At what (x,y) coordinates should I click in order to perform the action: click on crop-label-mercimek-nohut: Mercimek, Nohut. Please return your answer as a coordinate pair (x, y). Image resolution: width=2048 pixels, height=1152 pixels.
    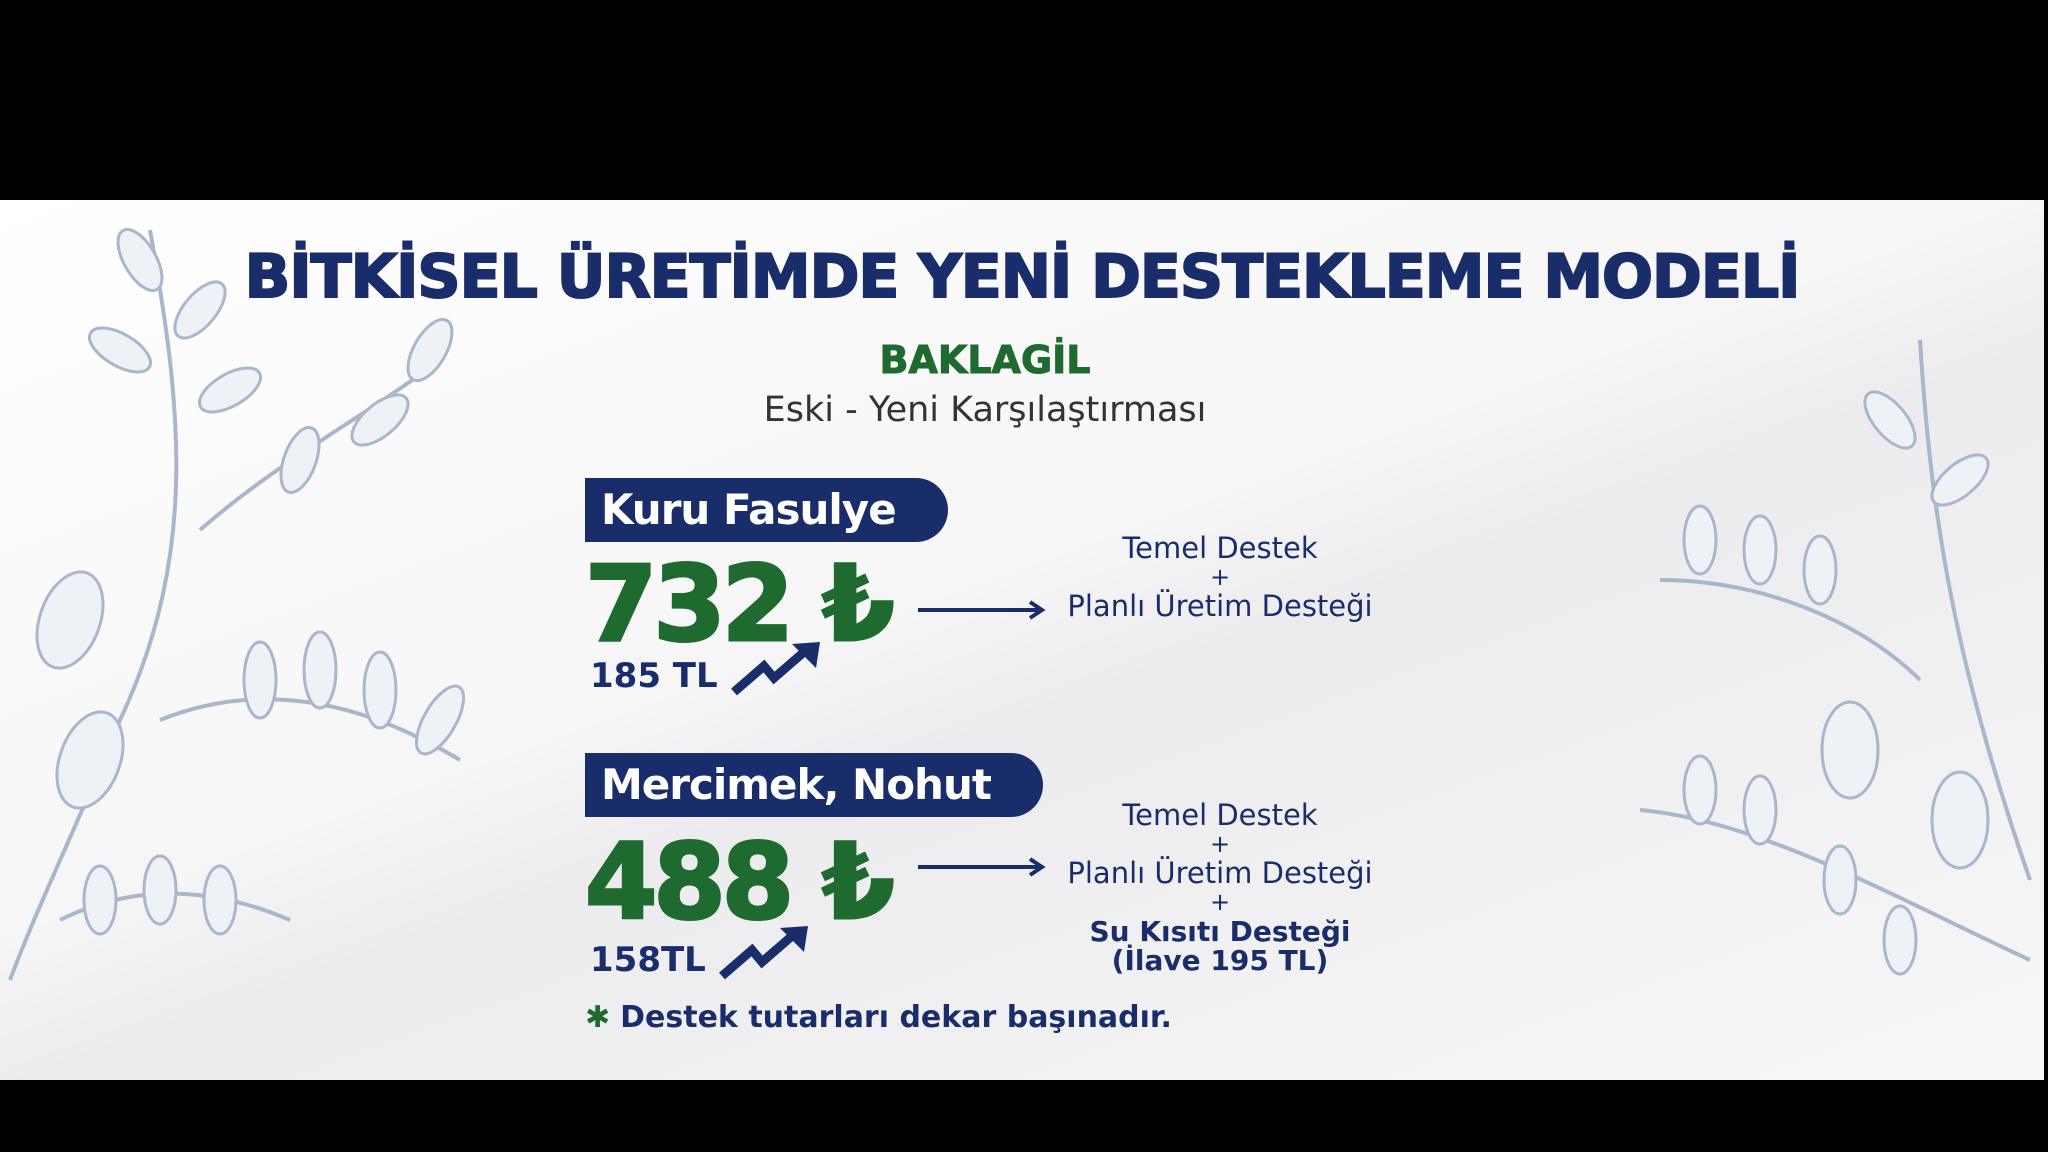
    Looking at the image, I should click on (814, 785).